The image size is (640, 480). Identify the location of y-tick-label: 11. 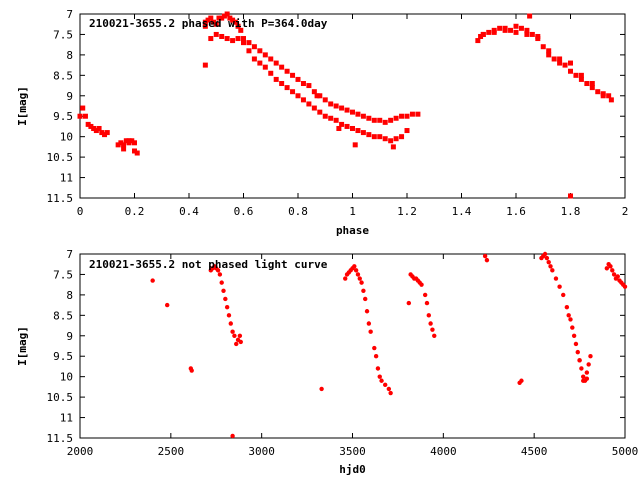
(66, 418).